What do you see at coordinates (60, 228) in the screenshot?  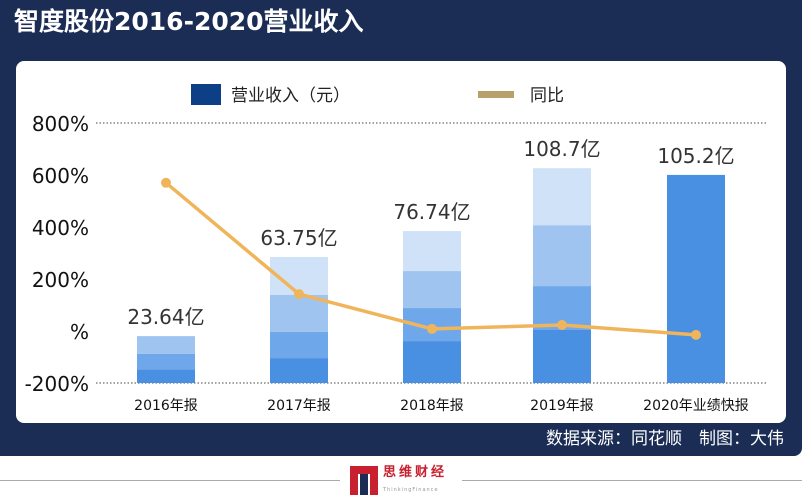 I see `y-tick-label: 400%` at bounding box center [60, 228].